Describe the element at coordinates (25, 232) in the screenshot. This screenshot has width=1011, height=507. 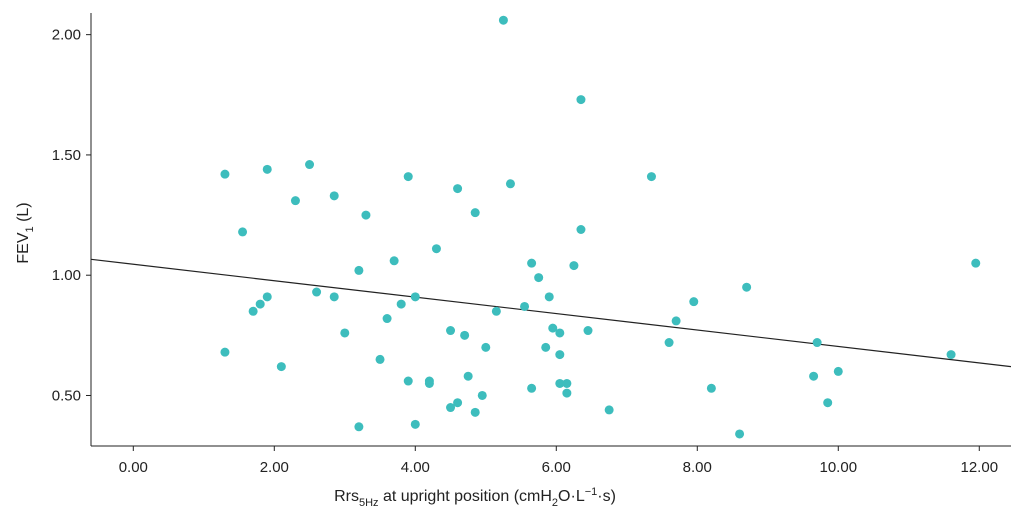
I see `y-axis-title: FEV1 (L)` at that location.